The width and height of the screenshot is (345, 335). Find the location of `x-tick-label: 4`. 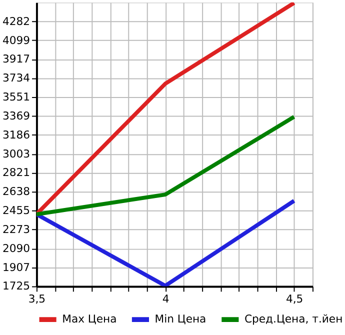

x-tick-label: 4 is located at coordinates (166, 299).